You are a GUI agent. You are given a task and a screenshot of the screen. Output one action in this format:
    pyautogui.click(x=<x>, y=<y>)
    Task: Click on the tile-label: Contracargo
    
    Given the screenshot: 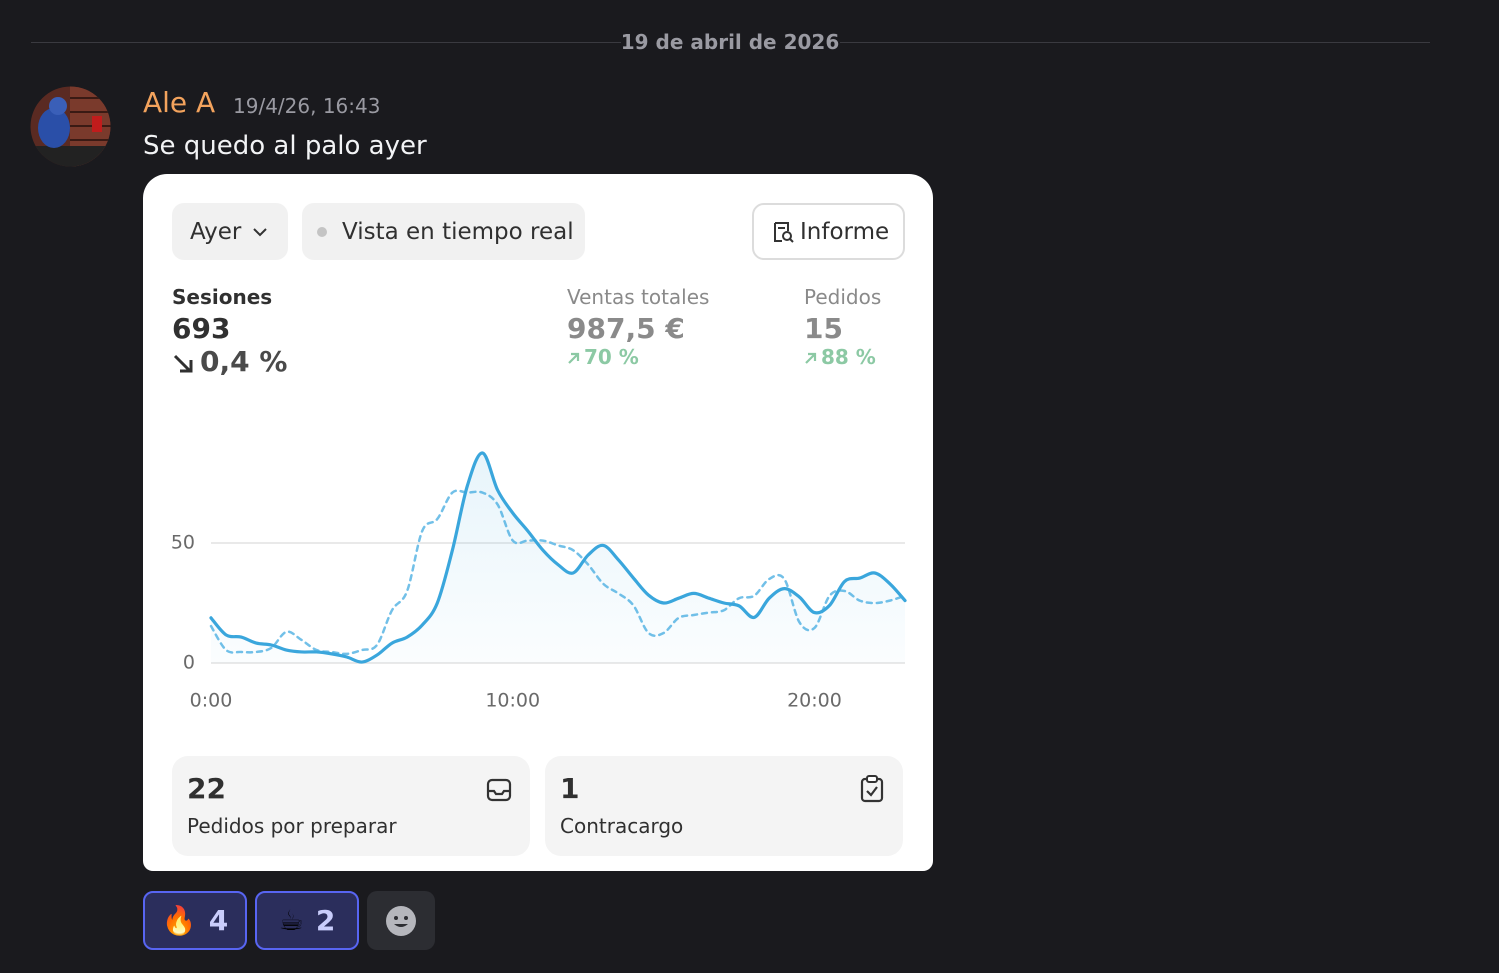 What is the action you would take?
    pyautogui.click(x=622, y=826)
    